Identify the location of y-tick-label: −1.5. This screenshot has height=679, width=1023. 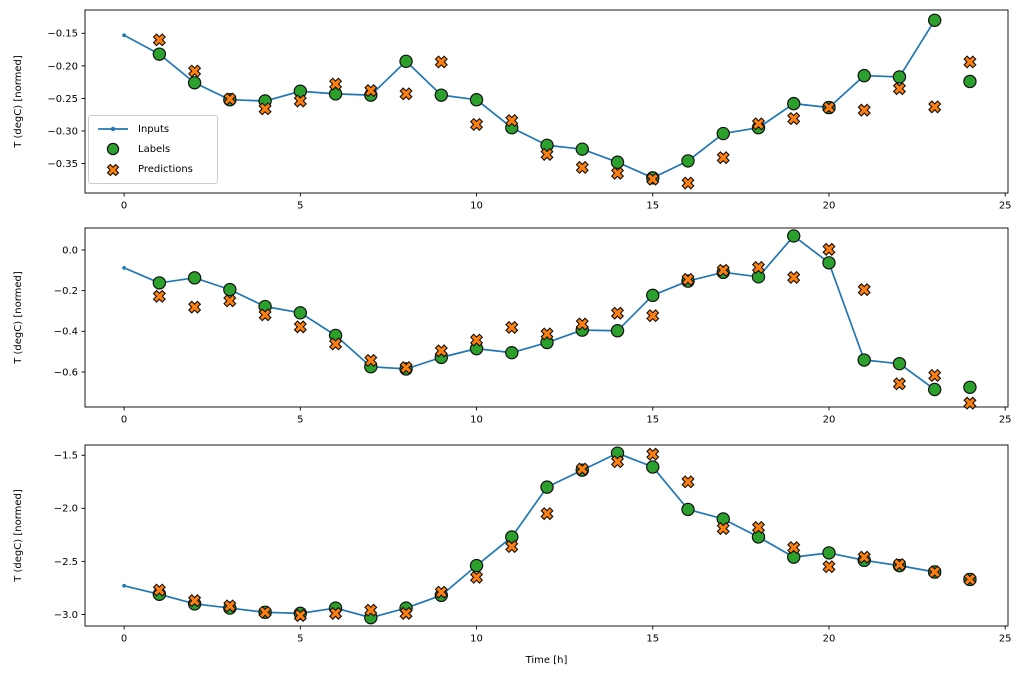
(66, 456).